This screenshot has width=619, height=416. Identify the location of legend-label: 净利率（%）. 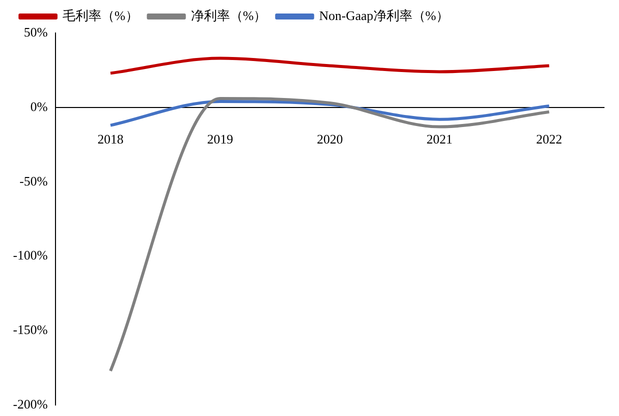
(228, 15).